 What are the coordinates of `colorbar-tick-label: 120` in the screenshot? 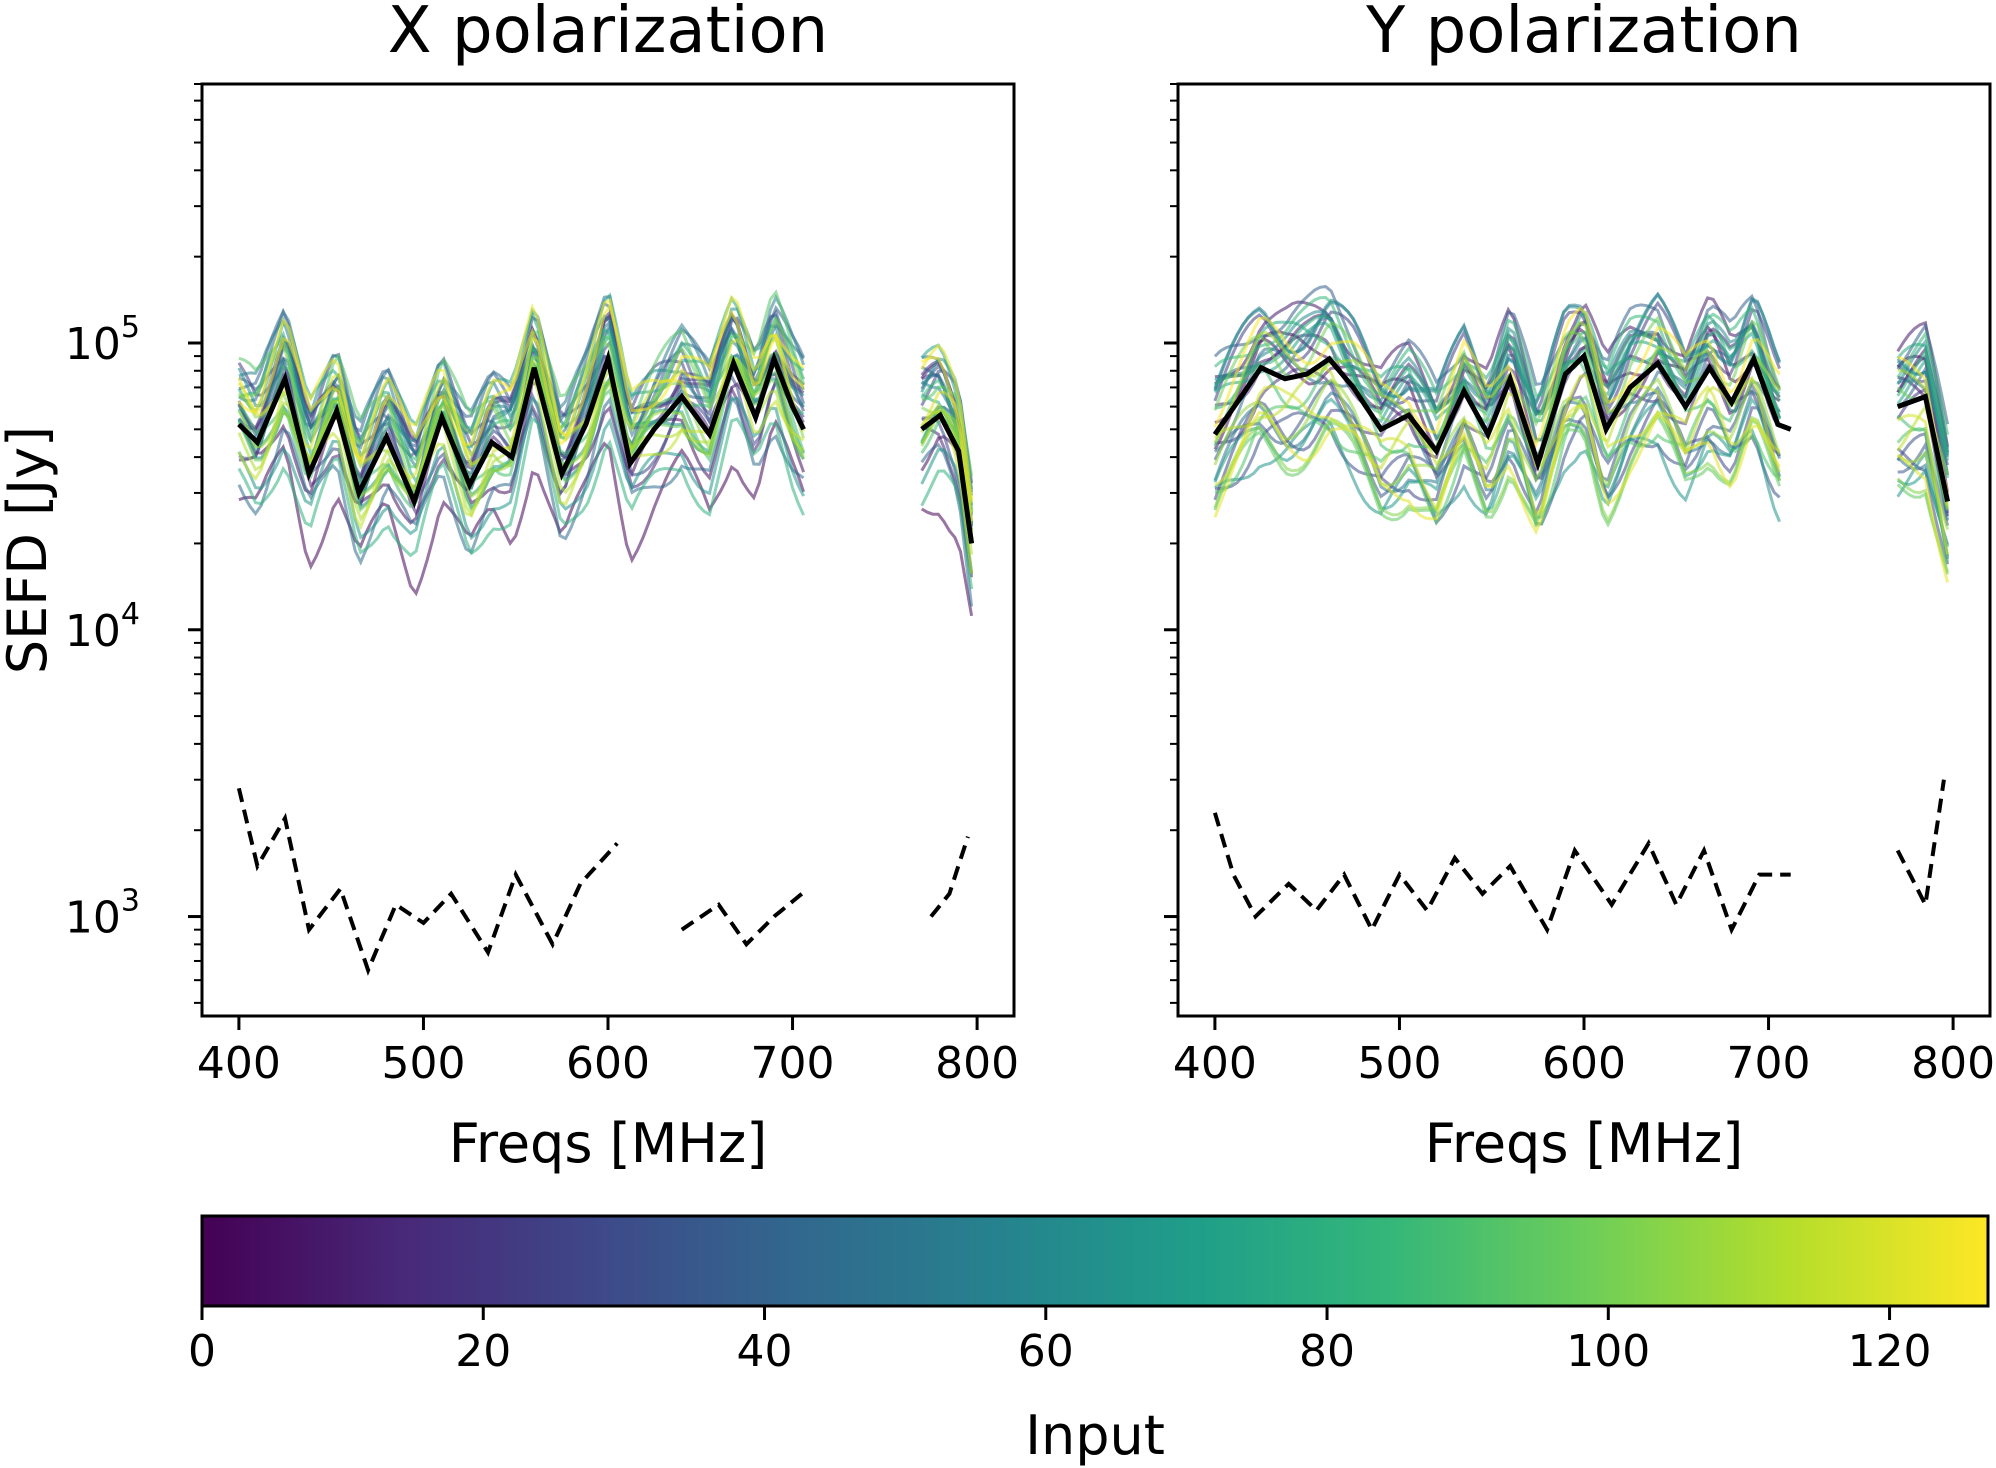 It's located at (1890, 1351).